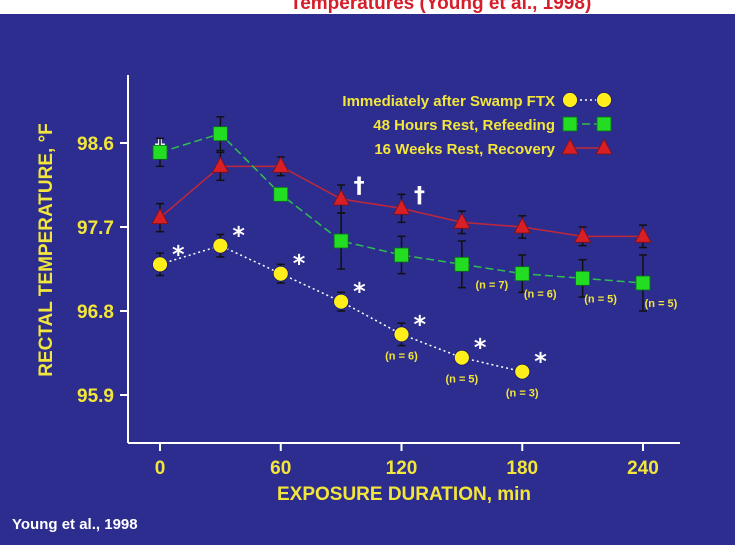  I want to click on legend-label: Immediately after Swamp FTX, so click(448, 101).